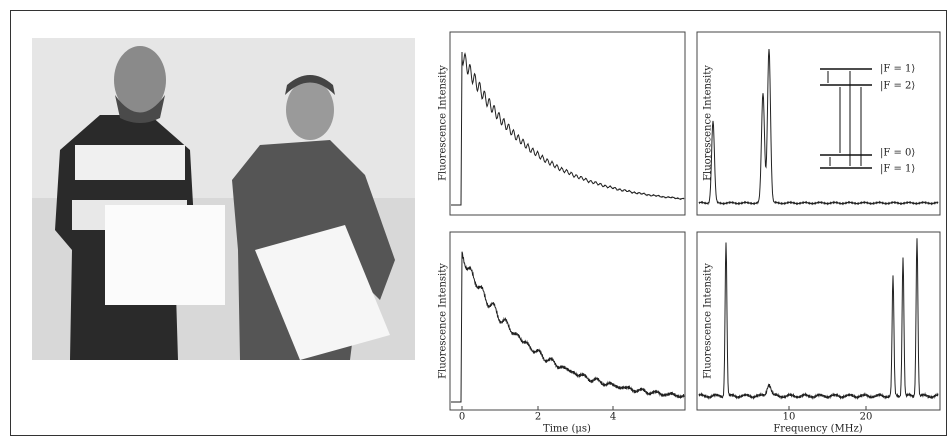 The height and width of the screenshot is (436, 947). I want to click on level-diagram, so click(846, 118).